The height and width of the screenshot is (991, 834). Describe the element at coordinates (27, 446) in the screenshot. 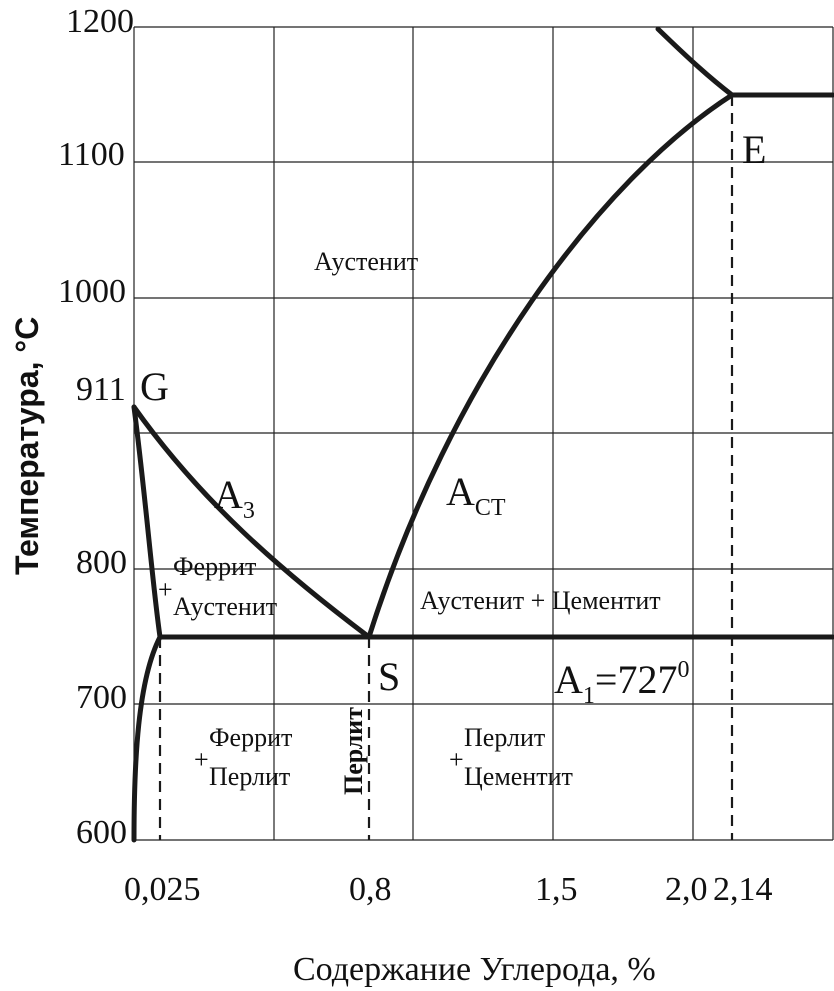

I see `y-axis-title: Температура, °С` at that location.